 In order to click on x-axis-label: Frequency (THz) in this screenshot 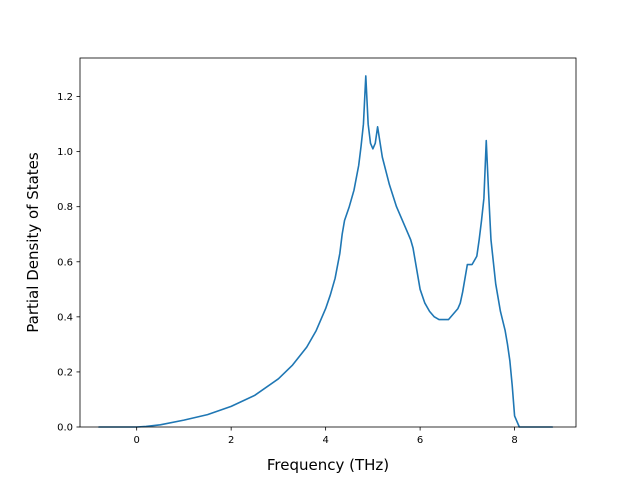, I will do `click(328, 465)`.